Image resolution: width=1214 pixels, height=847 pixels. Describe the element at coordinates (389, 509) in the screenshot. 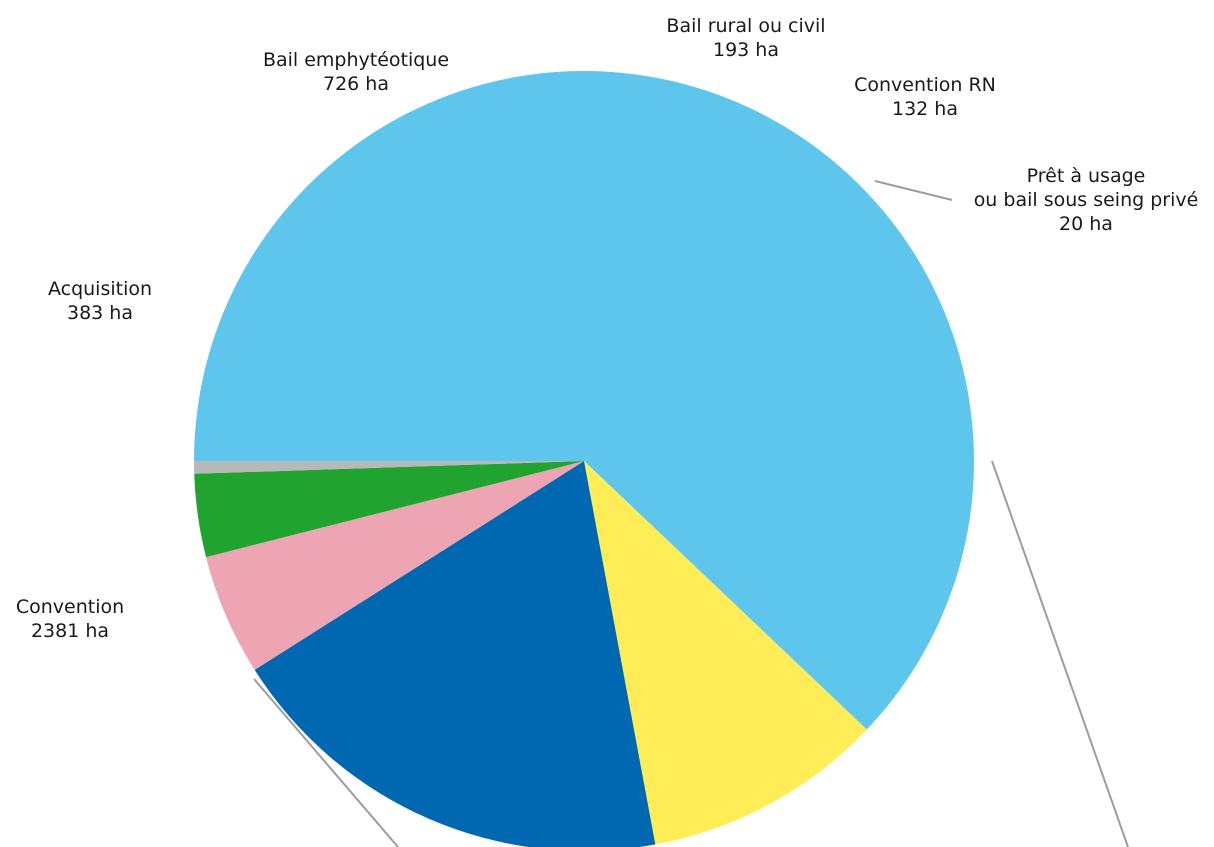

I see `slice-convention-rn` at that location.